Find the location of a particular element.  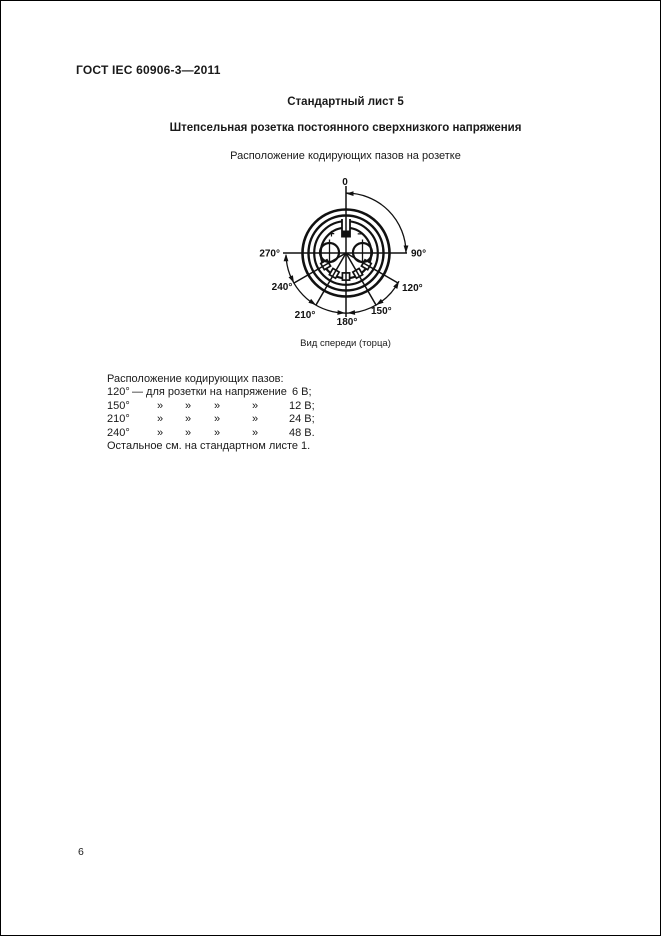

notes-intro: Расположение кодирующих пазов: is located at coordinates (195, 379).